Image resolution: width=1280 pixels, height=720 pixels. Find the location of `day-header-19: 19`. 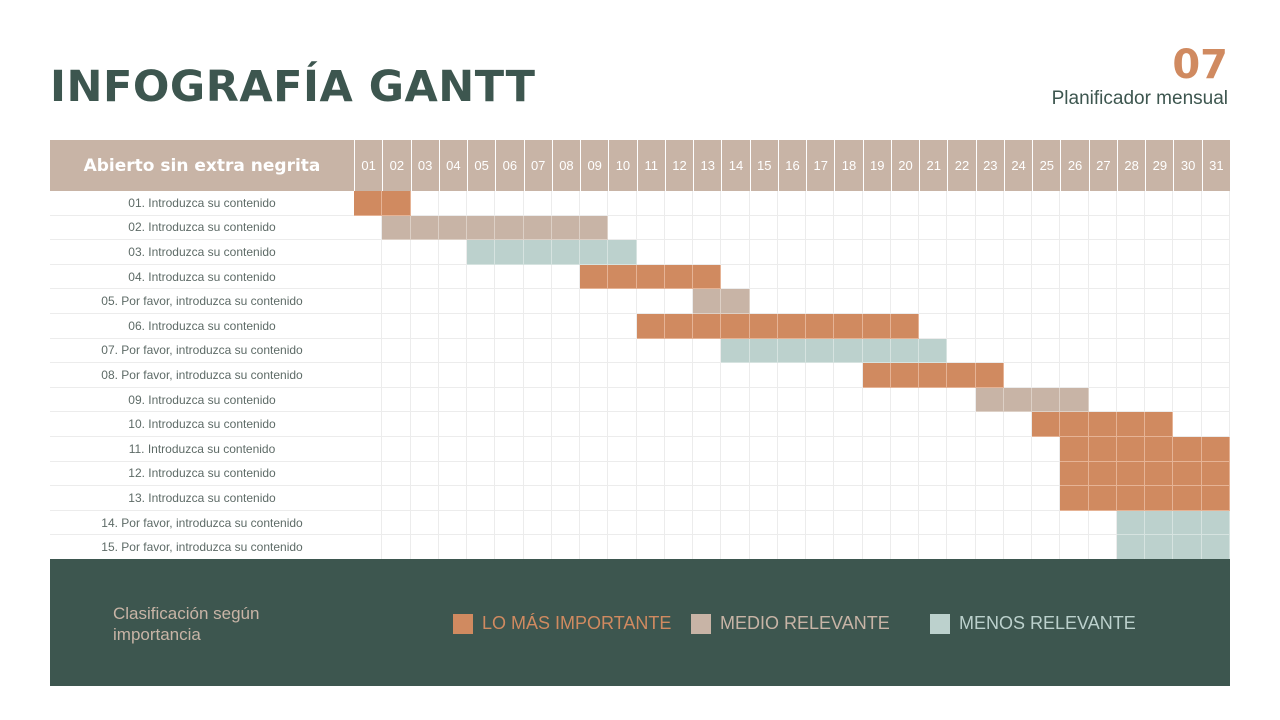

day-header-19: 19 is located at coordinates (876, 165).